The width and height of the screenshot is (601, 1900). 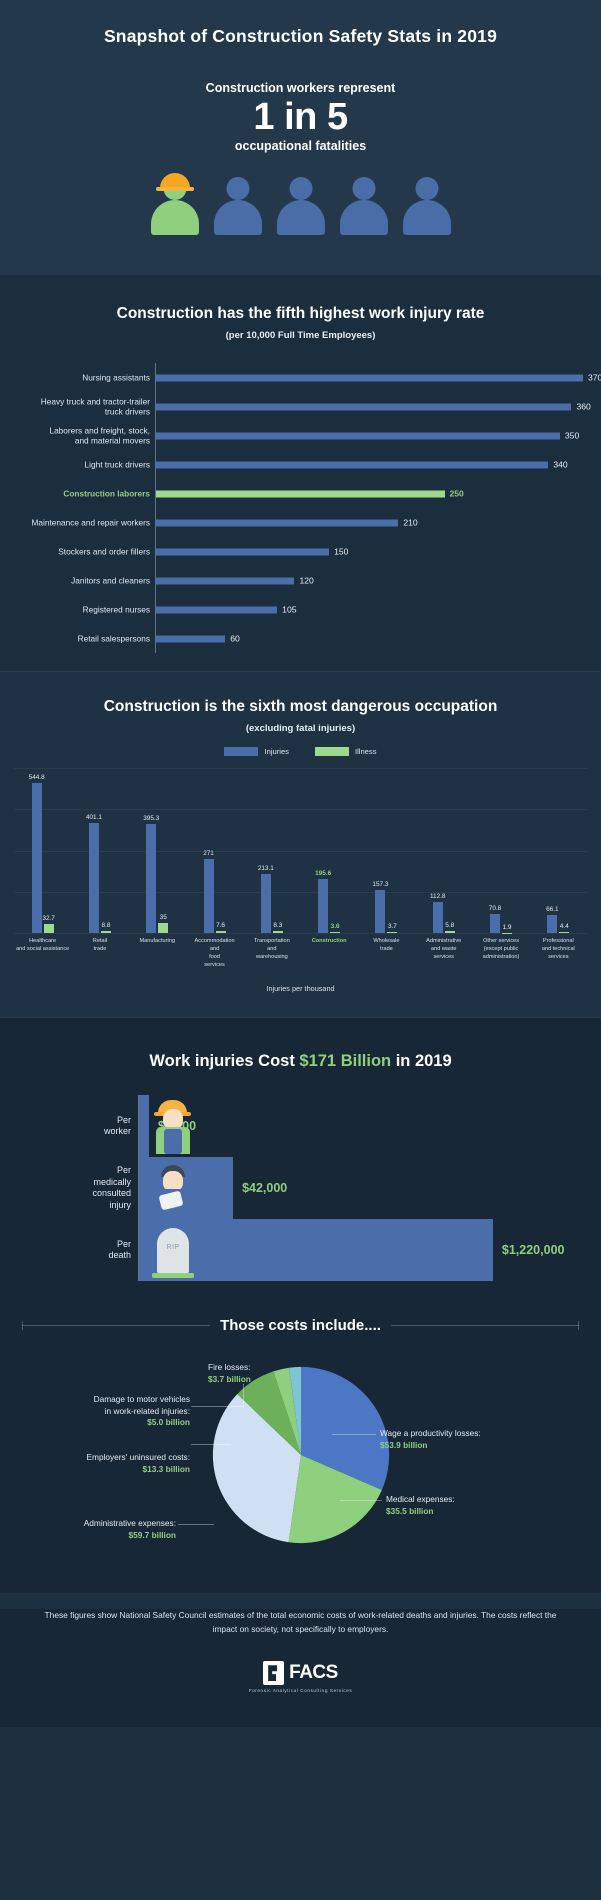 I want to click on column-value-label: 7.6, so click(x=220, y=925).